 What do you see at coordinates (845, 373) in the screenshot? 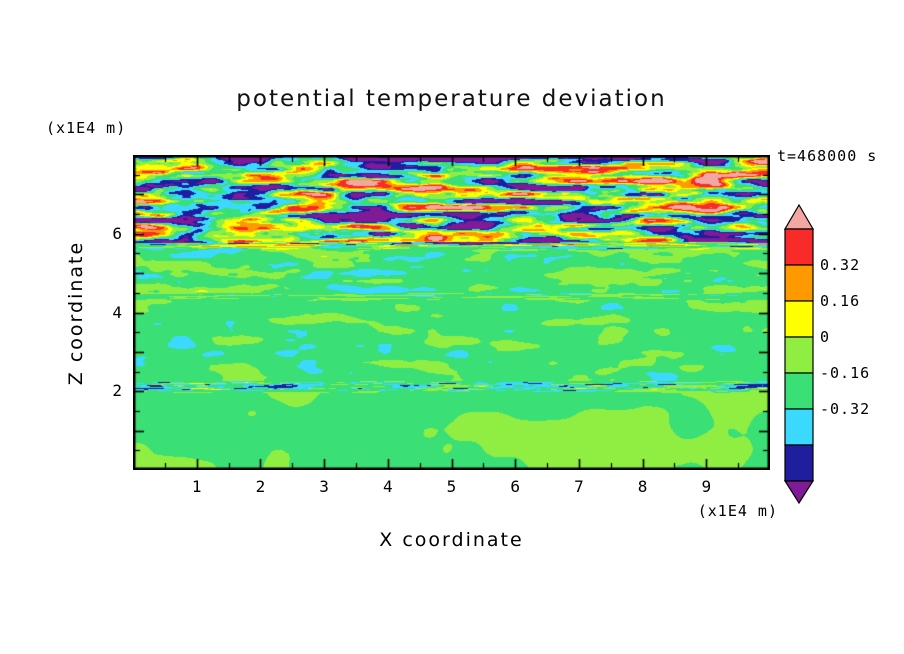
I see `colorbar-tick-label: -0.16` at bounding box center [845, 373].